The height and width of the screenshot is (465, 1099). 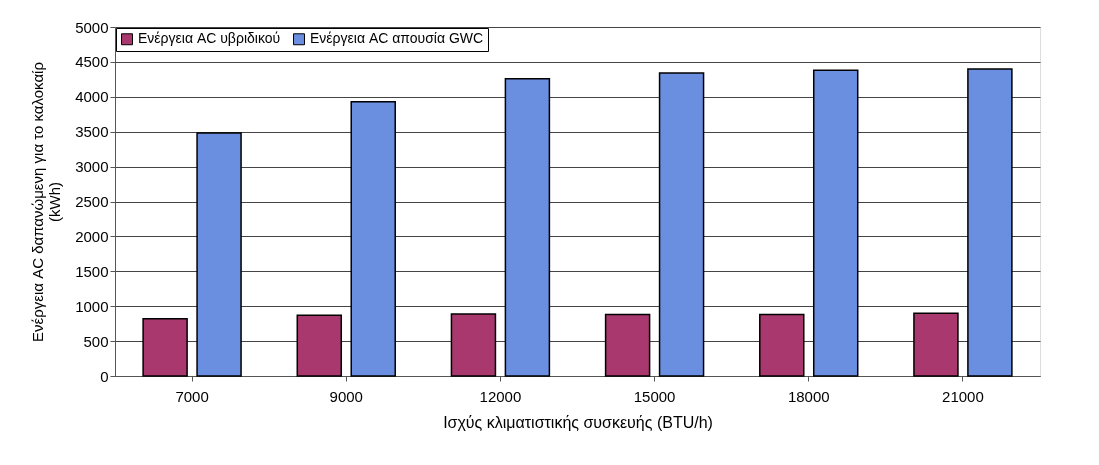 I want to click on y-tick-label: 3000, so click(x=92, y=167).